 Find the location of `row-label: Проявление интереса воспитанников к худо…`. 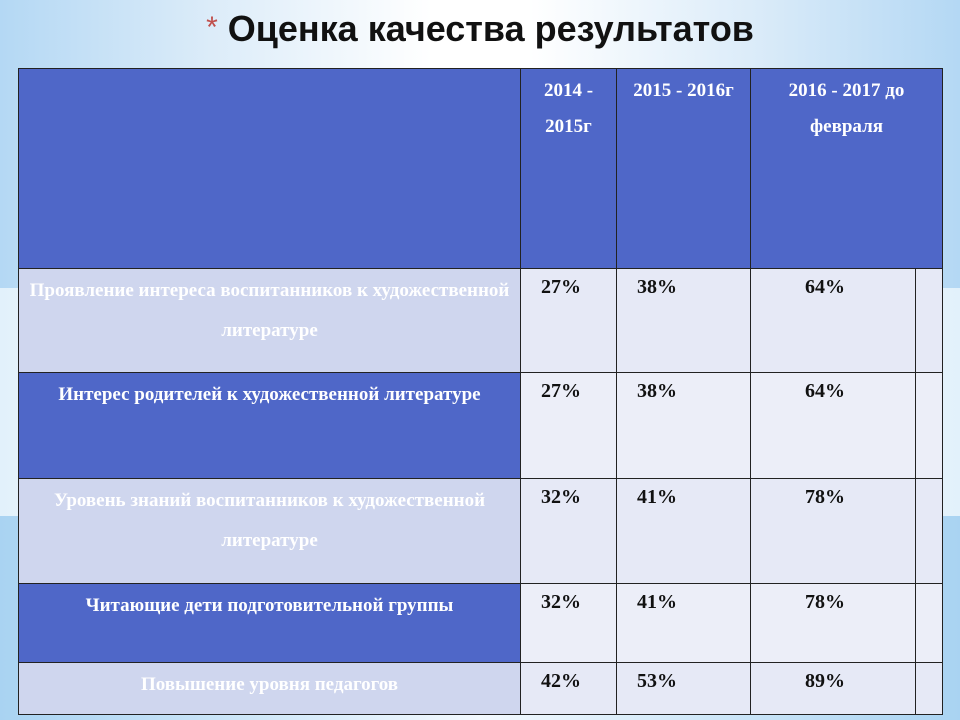

row-label: Проявление интереса воспитанников к худо… is located at coordinates (269, 320).